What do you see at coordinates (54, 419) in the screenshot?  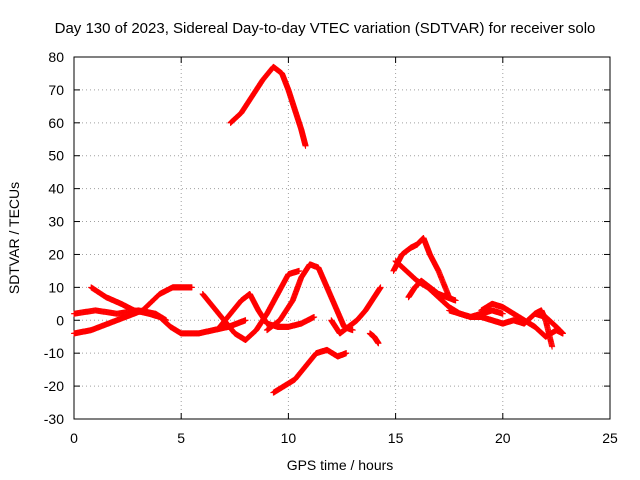 I see `y-tick-label: -30` at bounding box center [54, 419].